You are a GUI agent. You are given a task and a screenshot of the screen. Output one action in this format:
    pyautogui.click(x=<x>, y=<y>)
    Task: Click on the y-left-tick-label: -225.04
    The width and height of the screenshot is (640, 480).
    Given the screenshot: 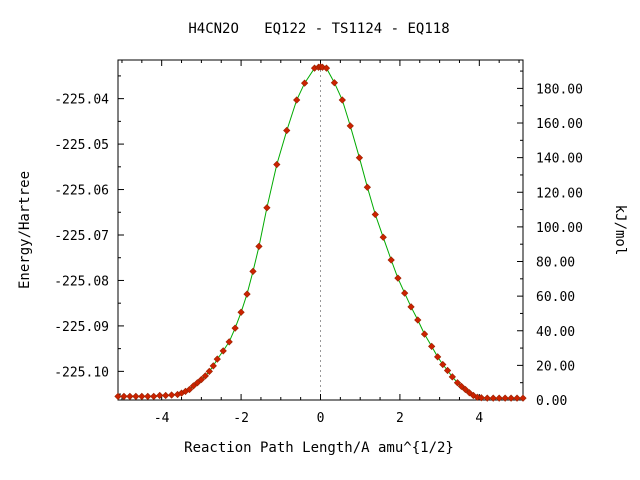 What is the action you would take?
    pyautogui.click(x=81, y=100)
    